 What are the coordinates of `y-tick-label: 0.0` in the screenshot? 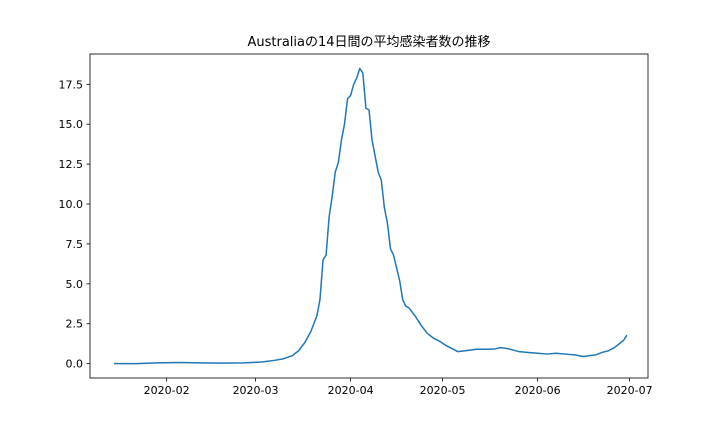 It's located at (75, 364).